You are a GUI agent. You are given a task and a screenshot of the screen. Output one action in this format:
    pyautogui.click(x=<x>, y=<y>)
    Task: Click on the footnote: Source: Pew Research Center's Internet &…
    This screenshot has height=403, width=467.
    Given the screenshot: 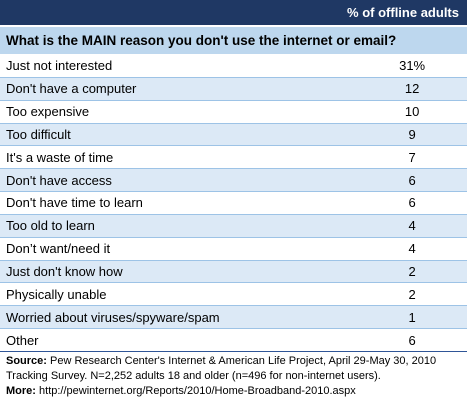 What is the action you would take?
    pyautogui.click(x=235, y=376)
    